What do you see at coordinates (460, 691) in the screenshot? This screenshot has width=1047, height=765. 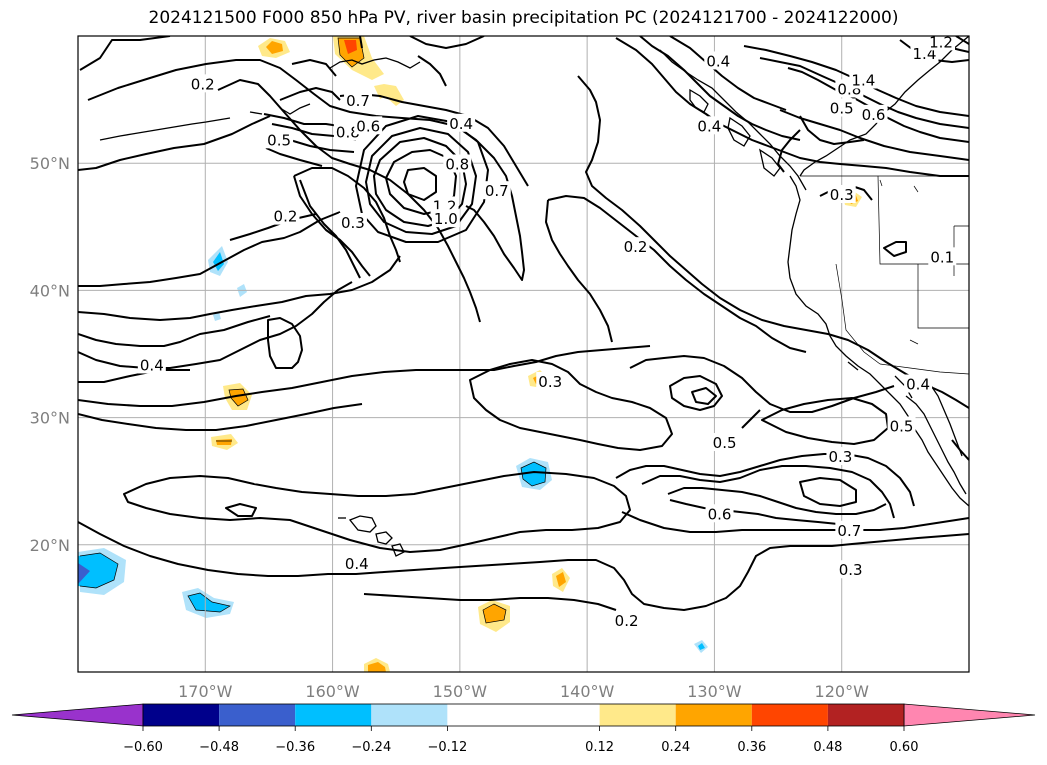 I see `lon-tick-label: 150°W` at bounding box center [460, 691].